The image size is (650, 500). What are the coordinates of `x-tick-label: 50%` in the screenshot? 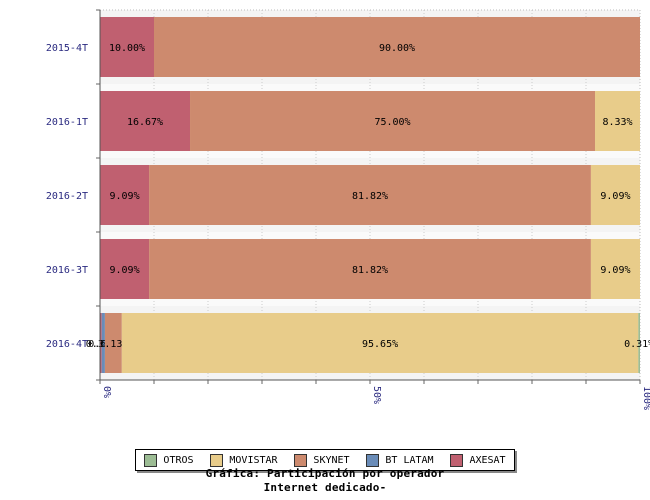 It's located at (376, 395).